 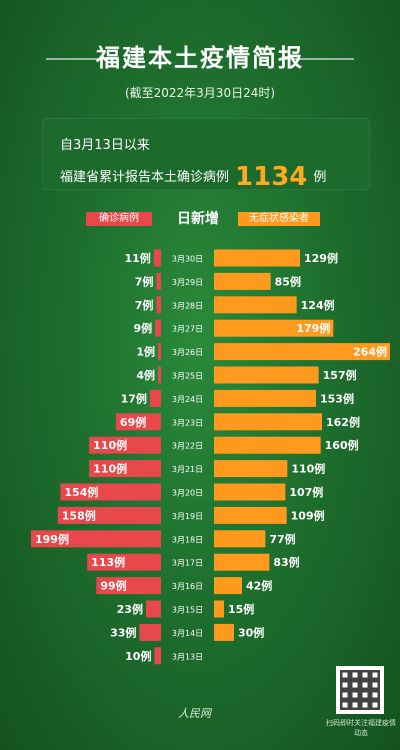 What do you see at coordinates (79, 515) in the screenshot?
I see `confirmed-label: 158例` at bounding box center [79, 515].